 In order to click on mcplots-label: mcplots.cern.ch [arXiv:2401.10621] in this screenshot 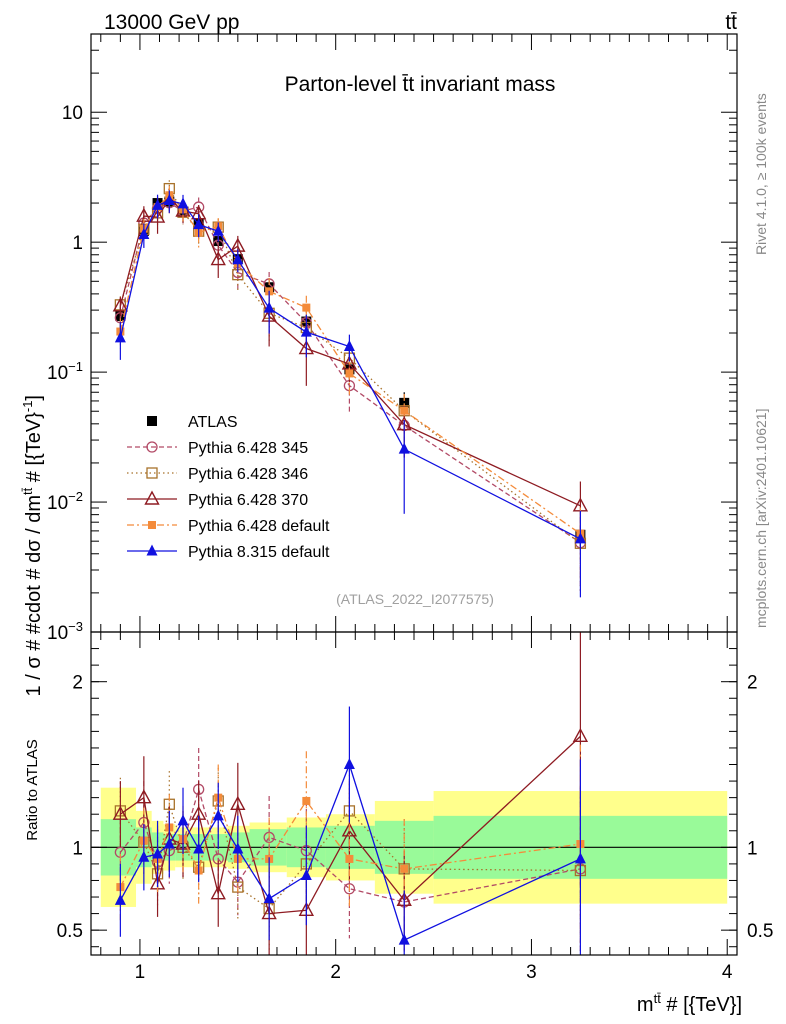, I will do `click(761, 518)`.